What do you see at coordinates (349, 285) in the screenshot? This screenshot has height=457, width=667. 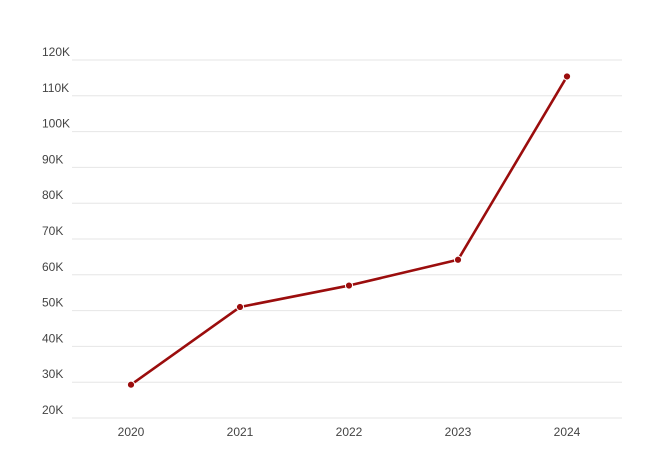 I see `data-point-2022` at bounding box center [349, 285].